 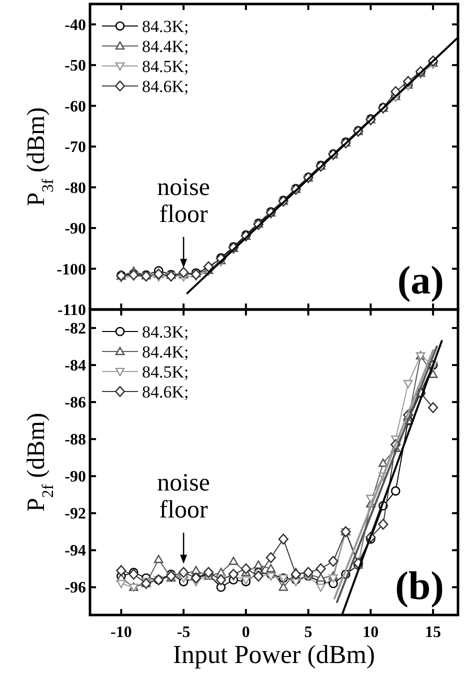 What do you see at coordinates (75, 107) in the screenshot?
I see `y-tick-label: -60` at bounding box center [75, 107].